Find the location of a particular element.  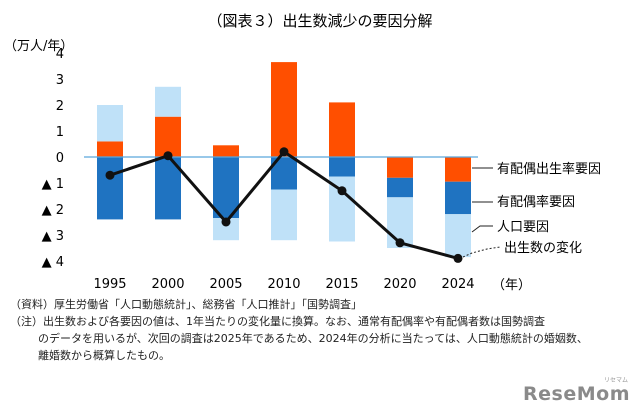

y-tick-label: ▲ 2 is located at coordinates (53, 210).